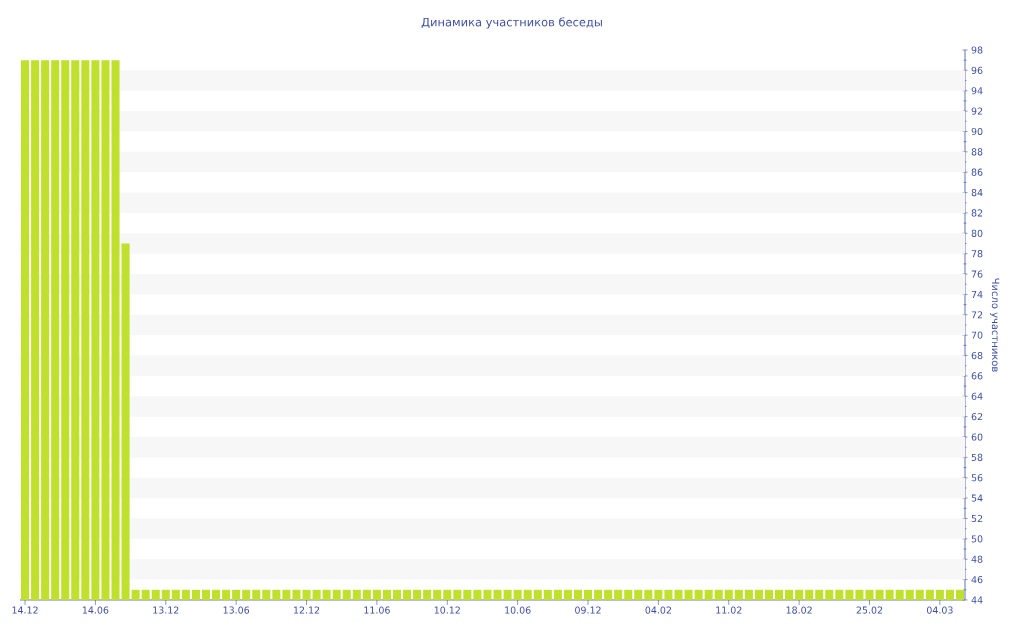 The height and width of the screenshot is (640, 1024). Describe the element at coordinates (977, 335) in the screenshot. I see `y-tick-label: 70` at that location.